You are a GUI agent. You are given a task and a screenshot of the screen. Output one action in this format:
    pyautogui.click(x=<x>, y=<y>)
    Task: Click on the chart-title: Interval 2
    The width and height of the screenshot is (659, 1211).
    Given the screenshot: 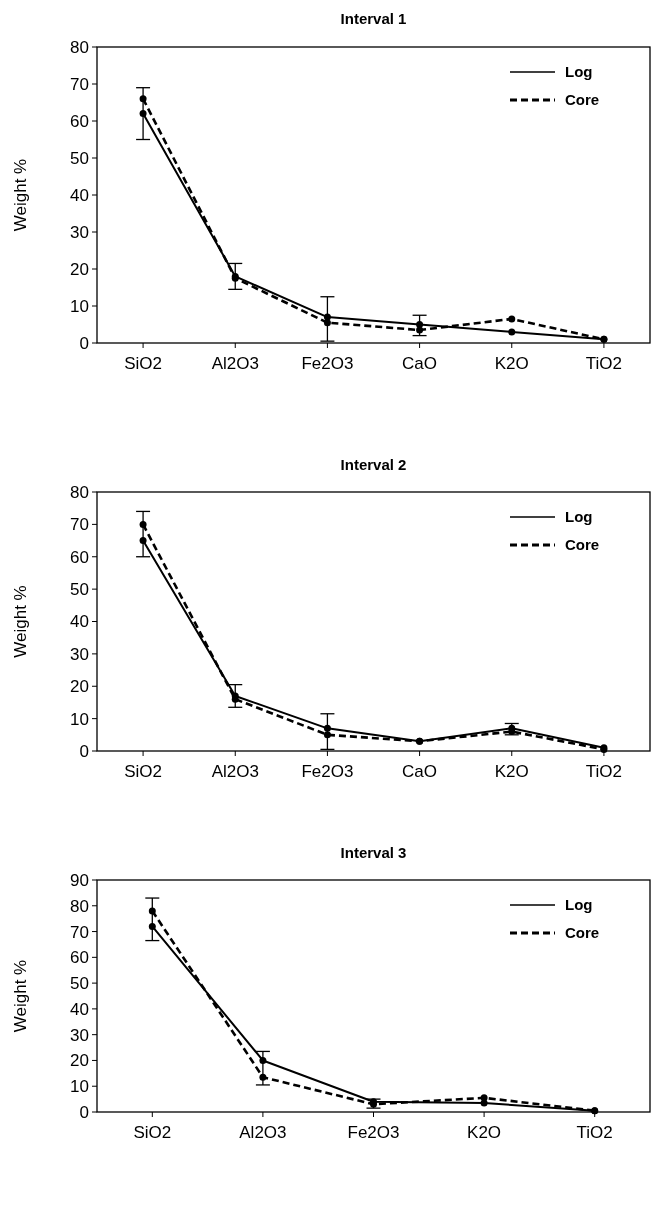 What is the action you would take?
    pyautogui.click(x=373, y=464)
    